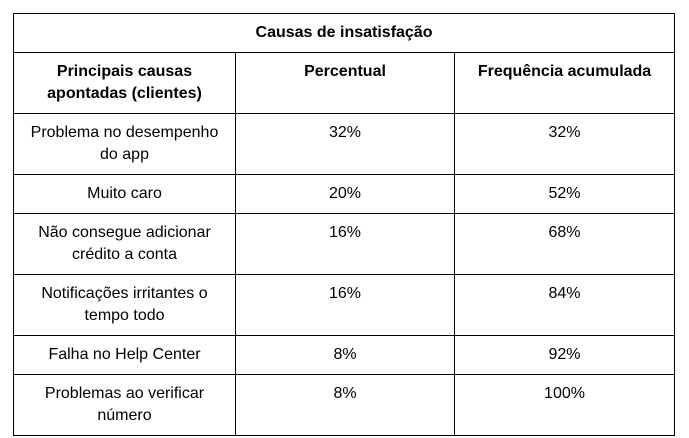  Describe the element at coordinates (564, 194) in the screenshot. I see `cumulative-cell: 52%` at that location.